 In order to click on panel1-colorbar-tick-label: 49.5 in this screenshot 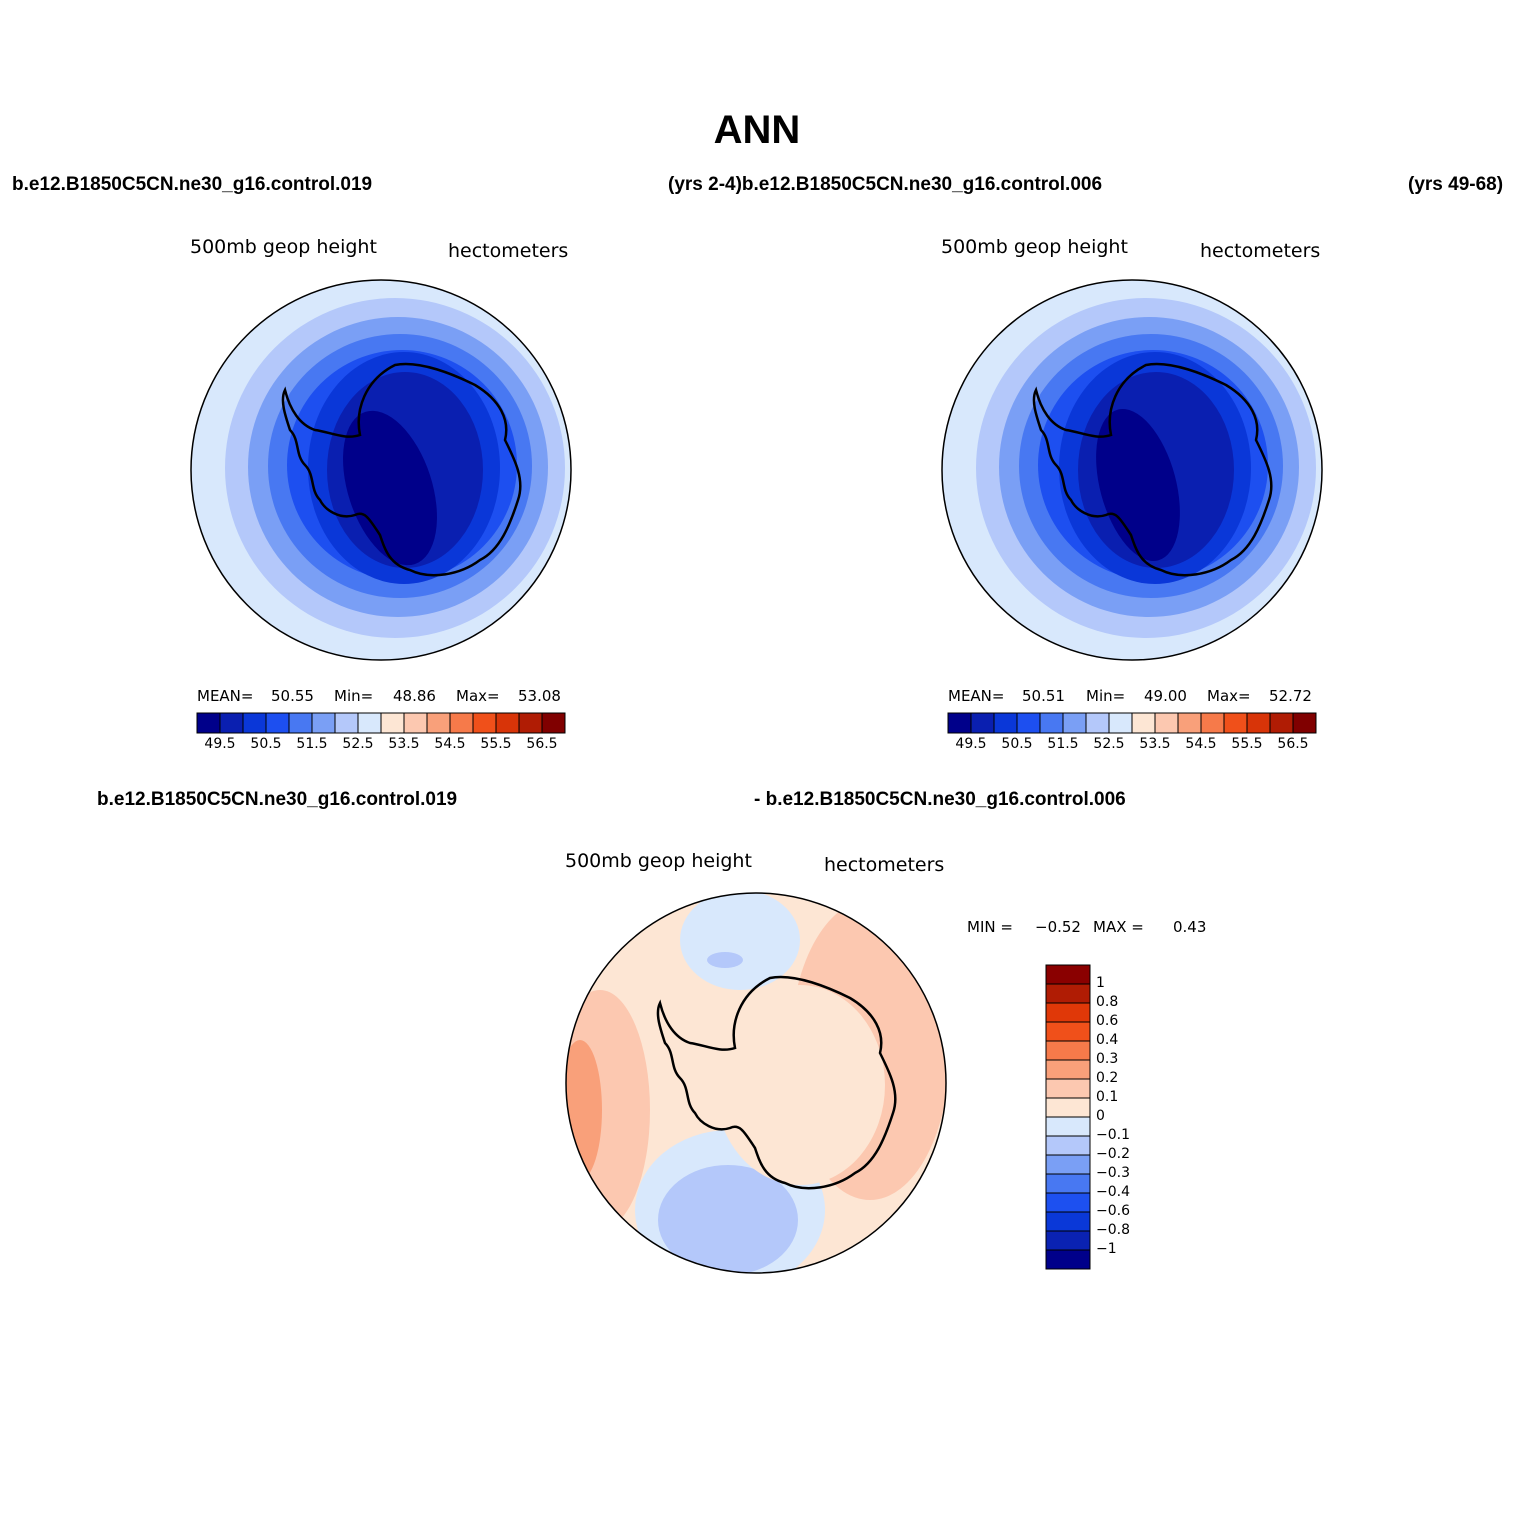, I will do `click(220, 744)`.